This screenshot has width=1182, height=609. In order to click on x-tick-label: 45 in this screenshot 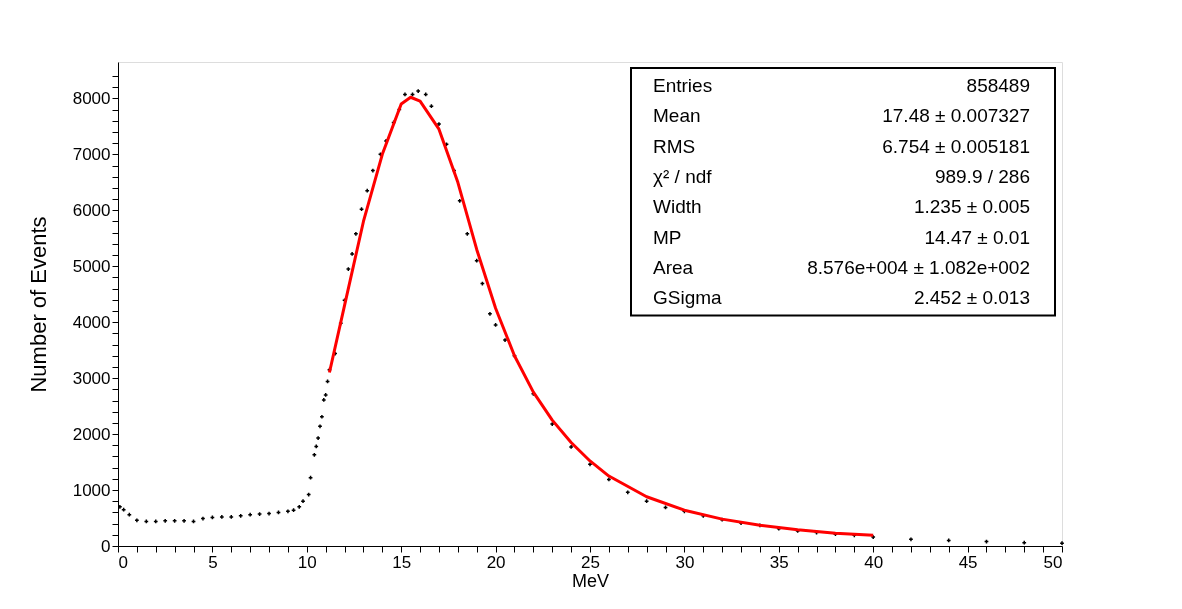, I will do `click(968, 562)`.